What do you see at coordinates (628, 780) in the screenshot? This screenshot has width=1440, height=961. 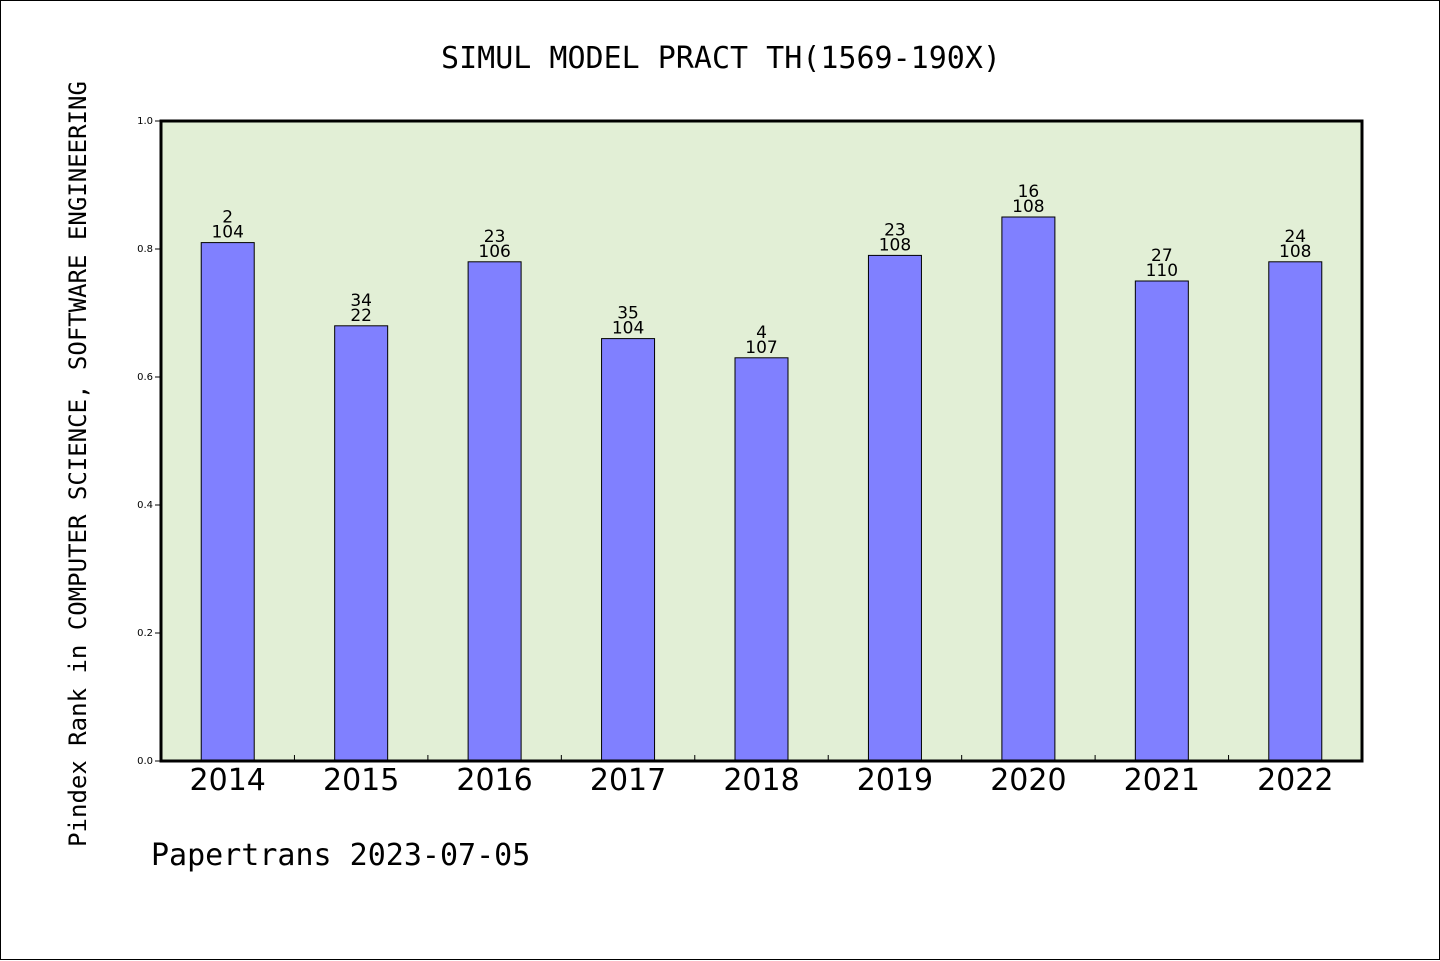 I see `x-tick-label: 2017` at bounding box center [628, 780].